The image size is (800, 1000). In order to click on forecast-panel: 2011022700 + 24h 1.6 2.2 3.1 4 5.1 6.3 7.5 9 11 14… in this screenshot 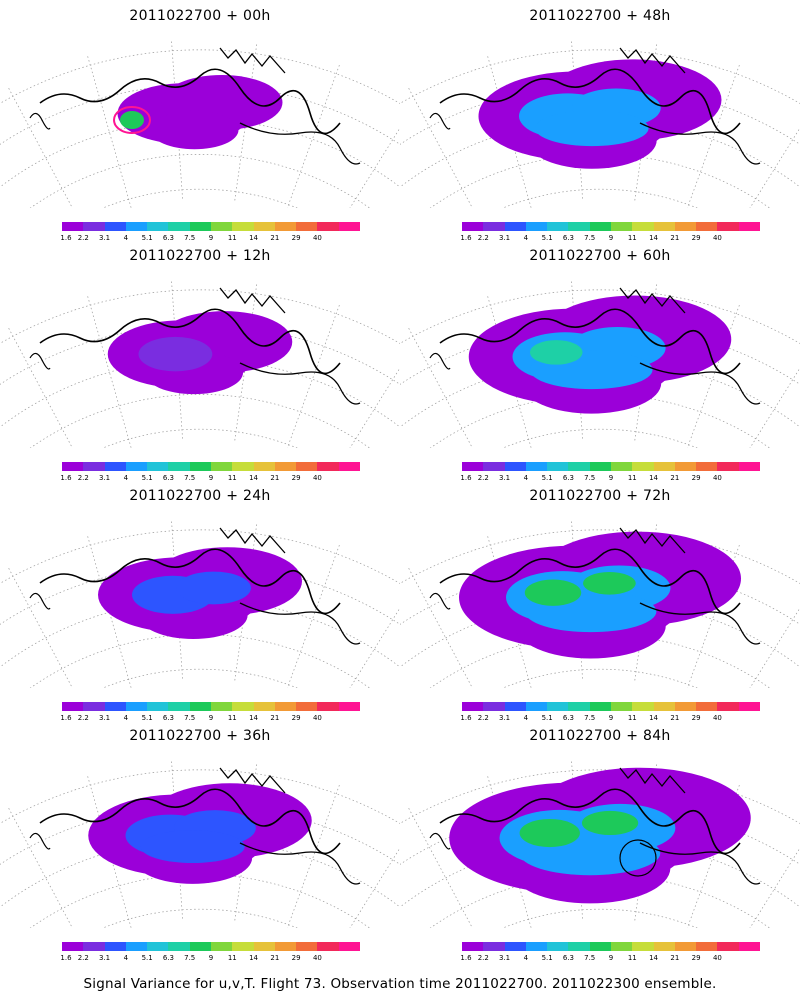, I will do `click(200, 601)`.